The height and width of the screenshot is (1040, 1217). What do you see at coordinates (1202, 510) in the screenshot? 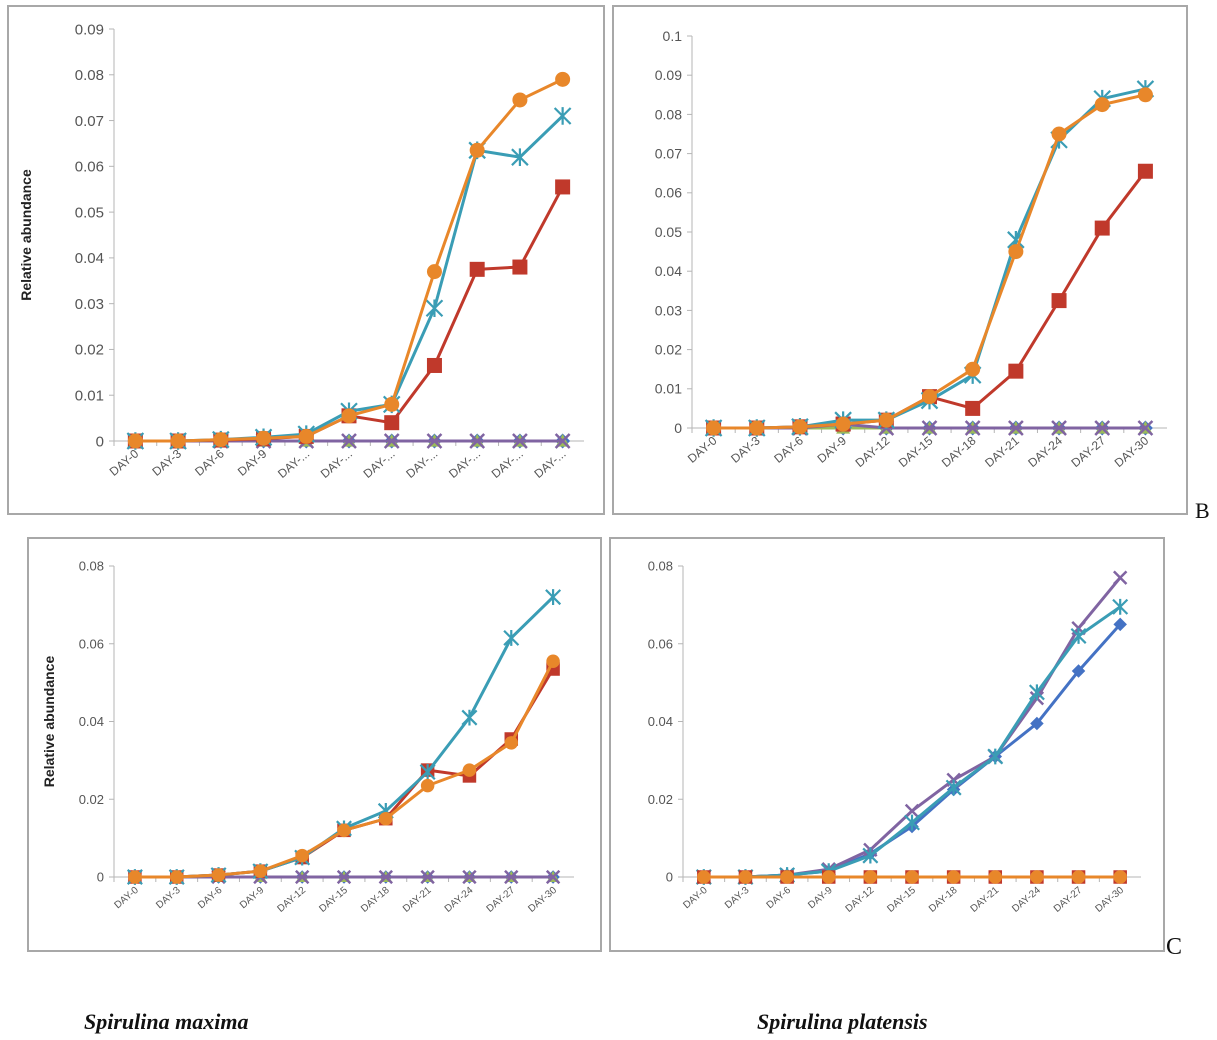
I see `panel-label-b: B` at bounding box center [1202, 510].